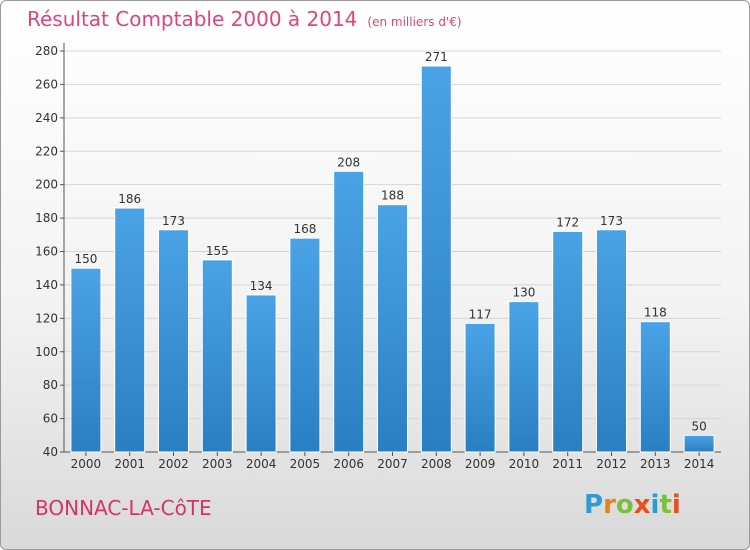 Image resolution: width=750 pixels, height=550 pixels. What do you see at coordinates (86, 464) in the screenshot?
I see `x-tick-label: 2000` at bounding box center [86, 464].